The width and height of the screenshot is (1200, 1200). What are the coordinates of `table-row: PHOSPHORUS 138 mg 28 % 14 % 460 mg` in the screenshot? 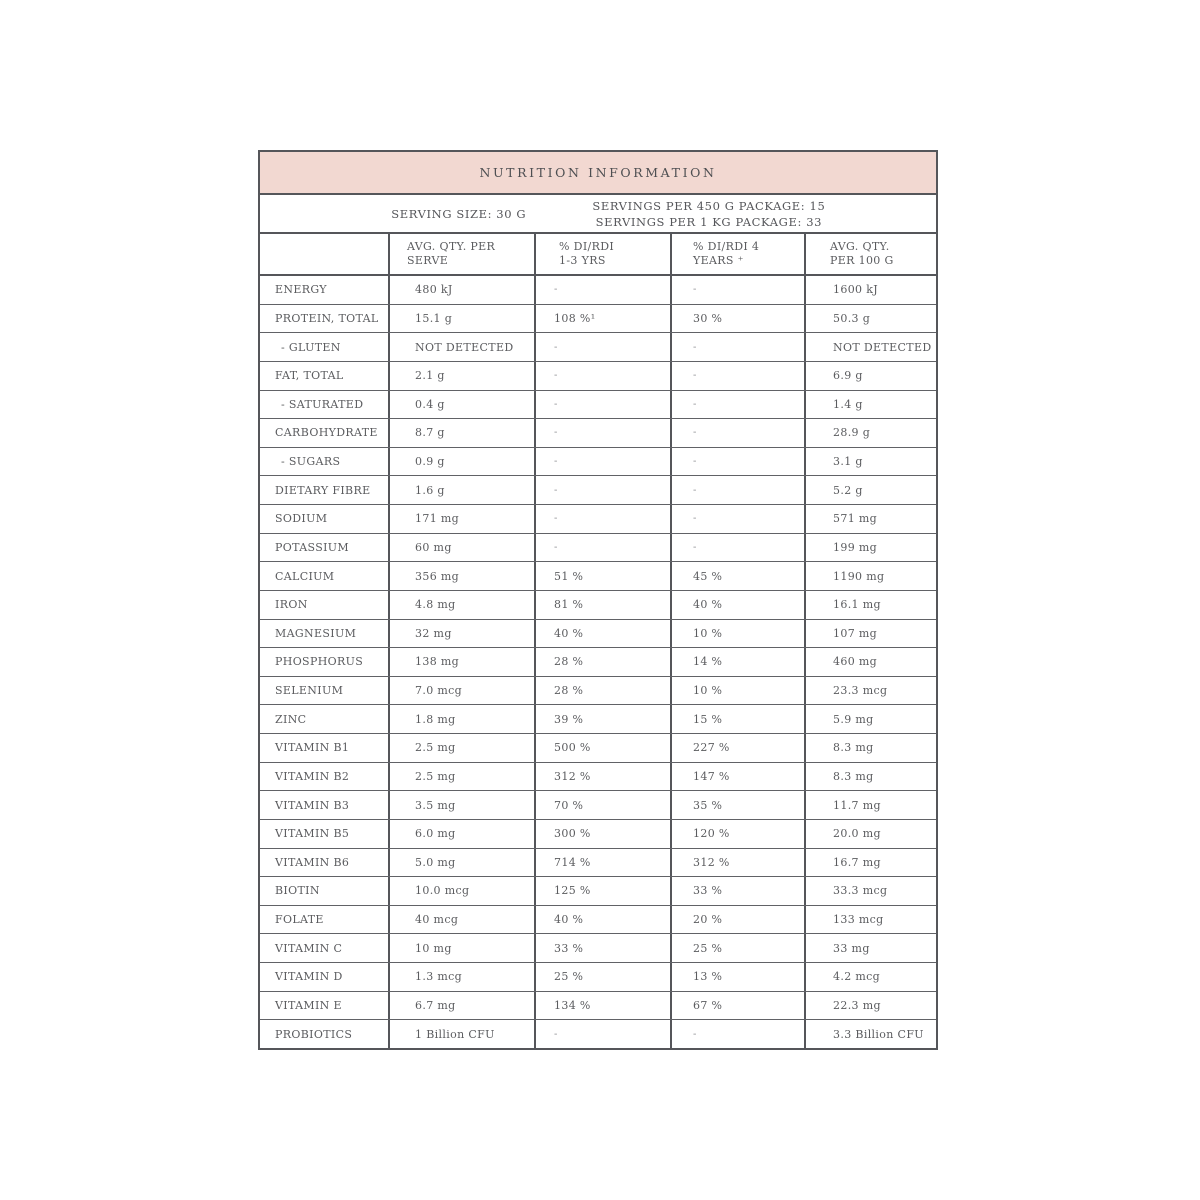 It's located at (598, 661).